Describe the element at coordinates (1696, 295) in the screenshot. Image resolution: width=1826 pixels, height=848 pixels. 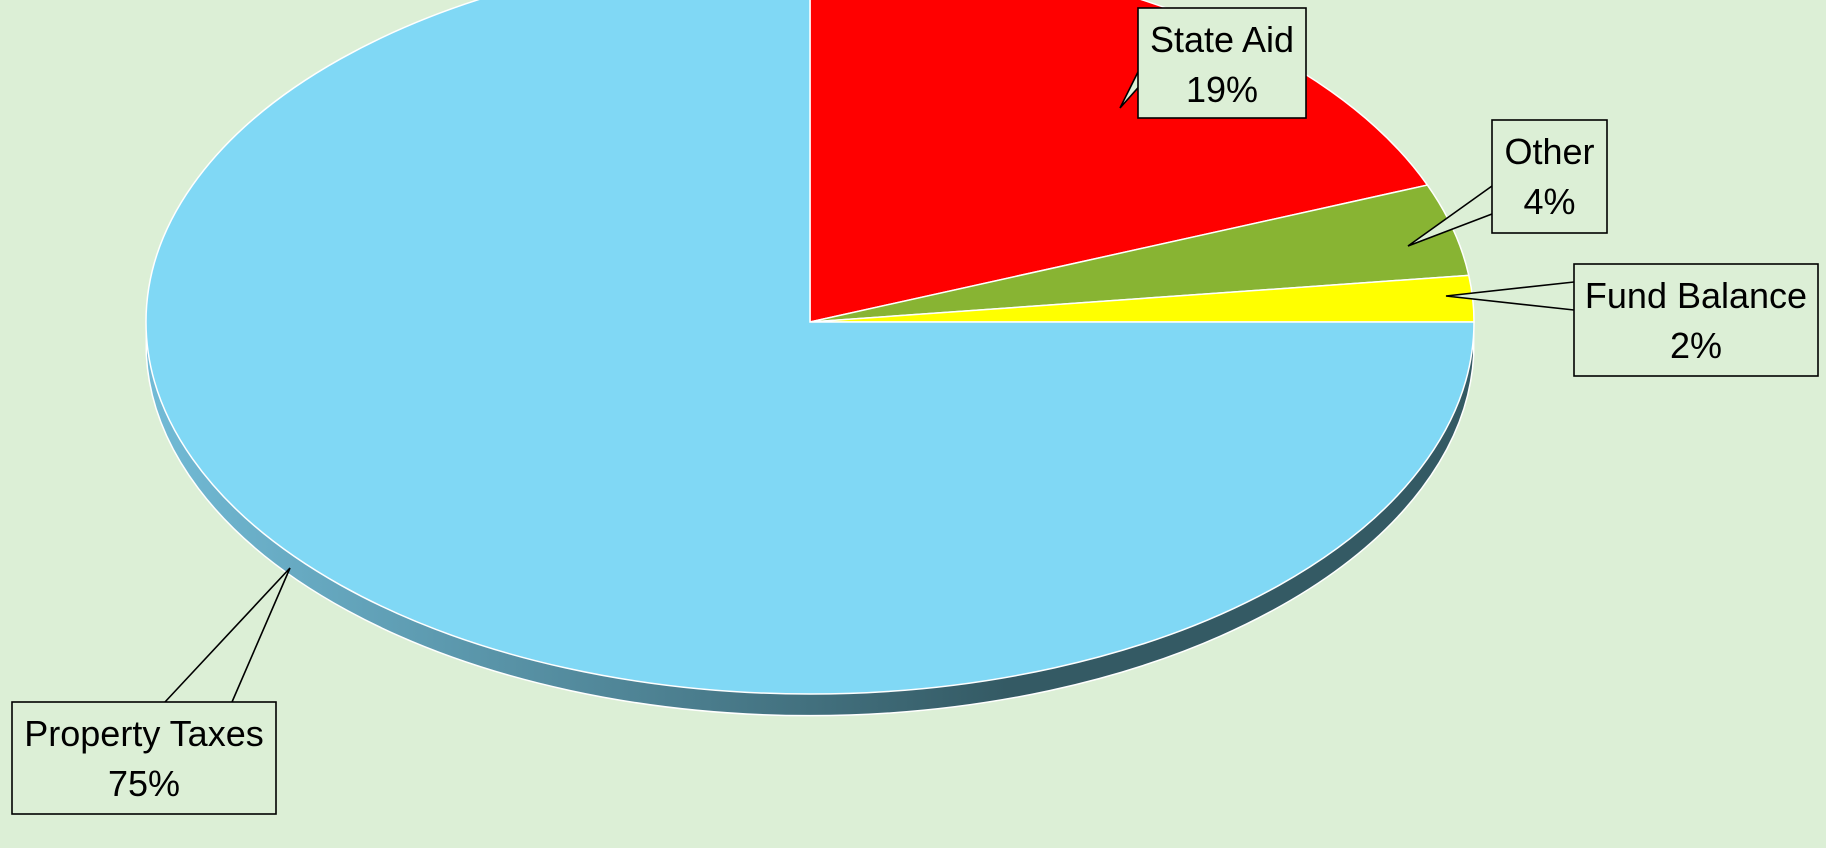
I see `slice-label: Fund Balance` at that location.